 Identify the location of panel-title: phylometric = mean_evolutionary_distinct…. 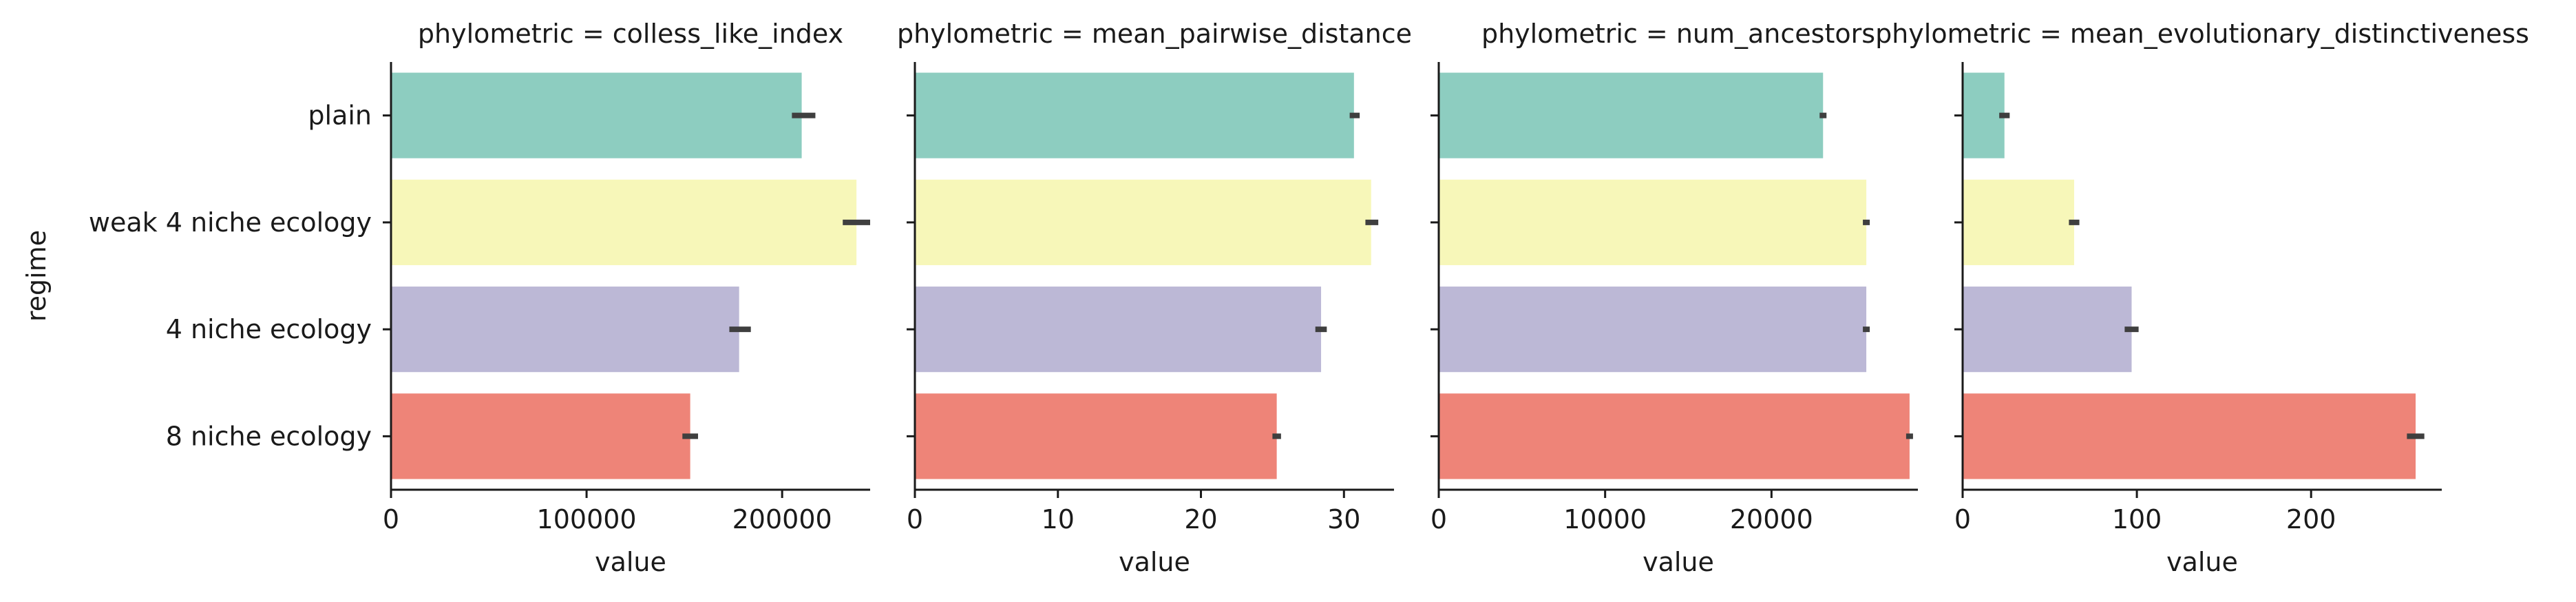
(2202, 34).